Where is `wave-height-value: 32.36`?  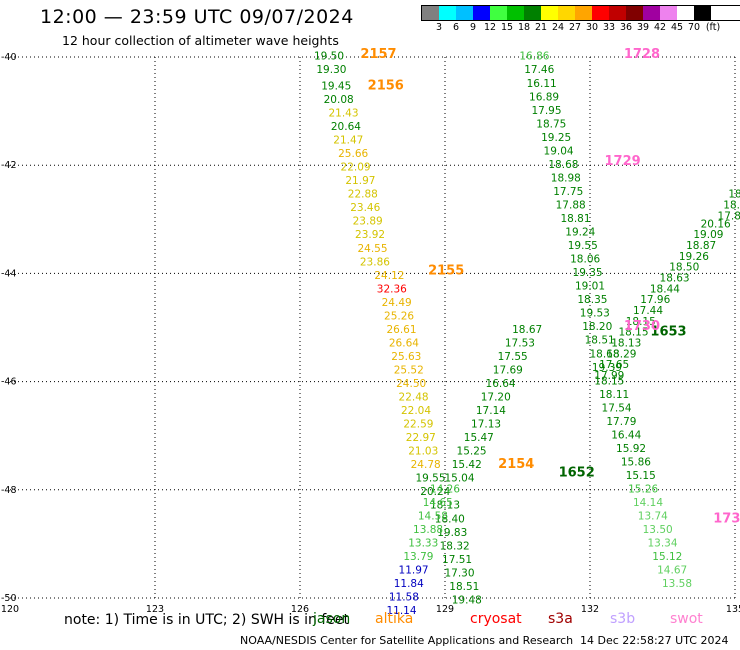 wave-height-value: 32.36 is located at coordinates (392, 289).